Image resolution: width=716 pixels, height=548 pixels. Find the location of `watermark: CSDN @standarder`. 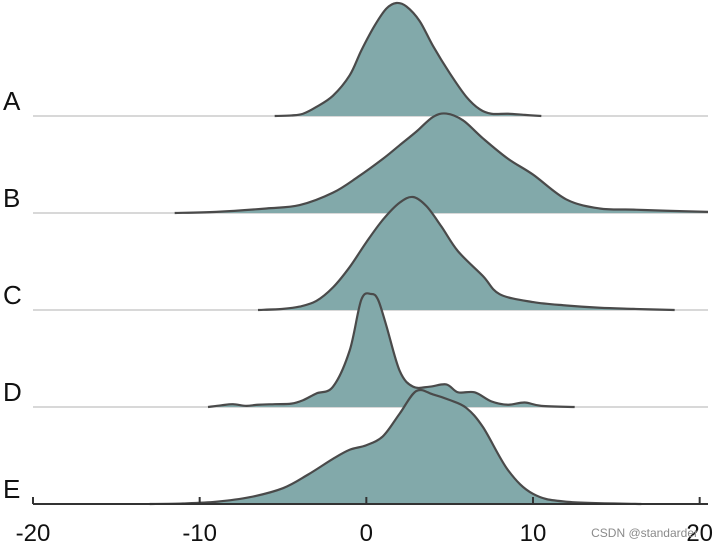

watermark: CSDN @standarder is located at coordinates (644, 533).